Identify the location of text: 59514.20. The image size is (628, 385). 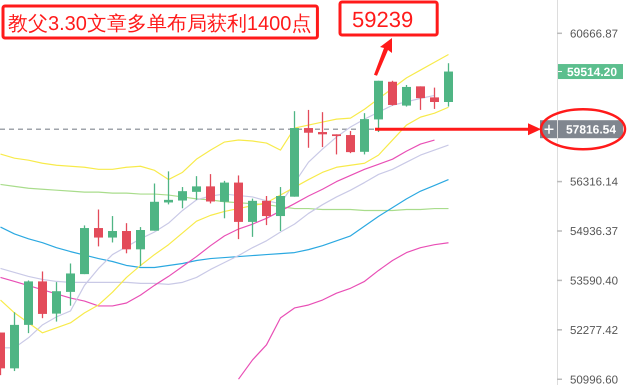
(592, 72).